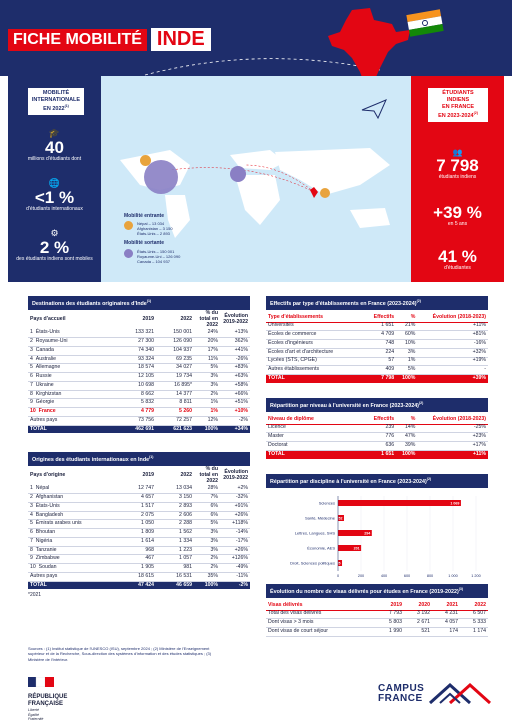  What do you see at coordinates (390, 623) in the screenshot?
I see `table-cell: 5 803` at bounding box center [390, 623].